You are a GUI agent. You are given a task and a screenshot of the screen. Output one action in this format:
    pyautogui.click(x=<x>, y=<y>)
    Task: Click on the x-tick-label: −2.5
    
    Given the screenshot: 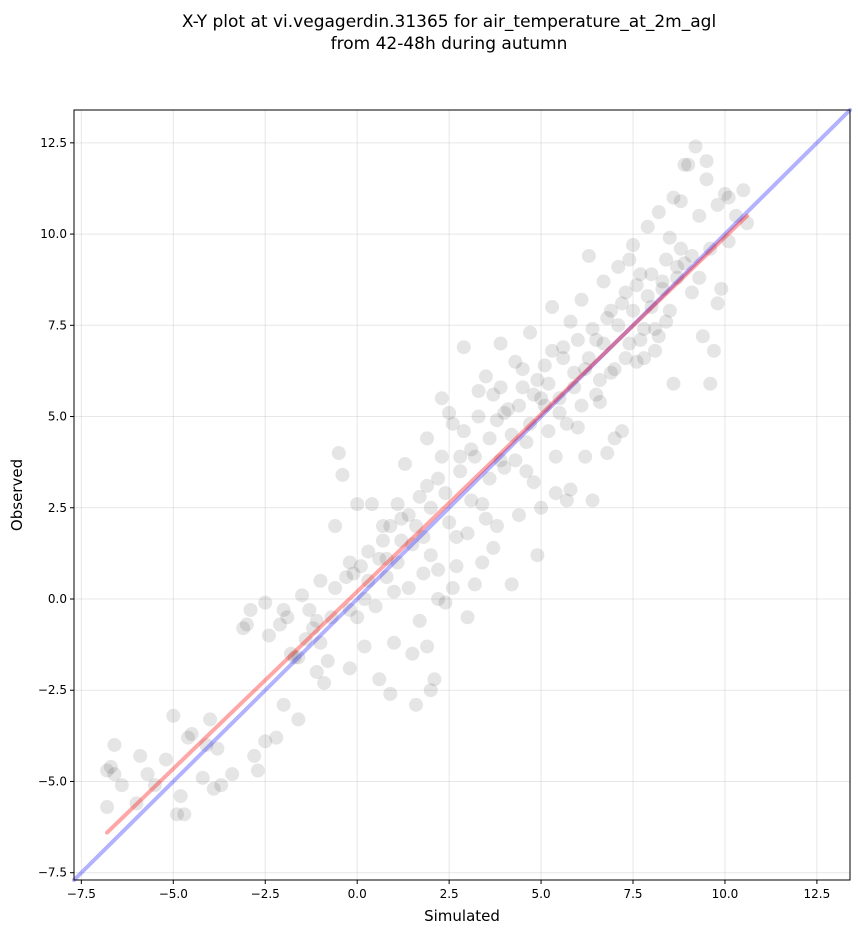 What is the action you would take?
    pyautogui.click(x=265, y=894)
    